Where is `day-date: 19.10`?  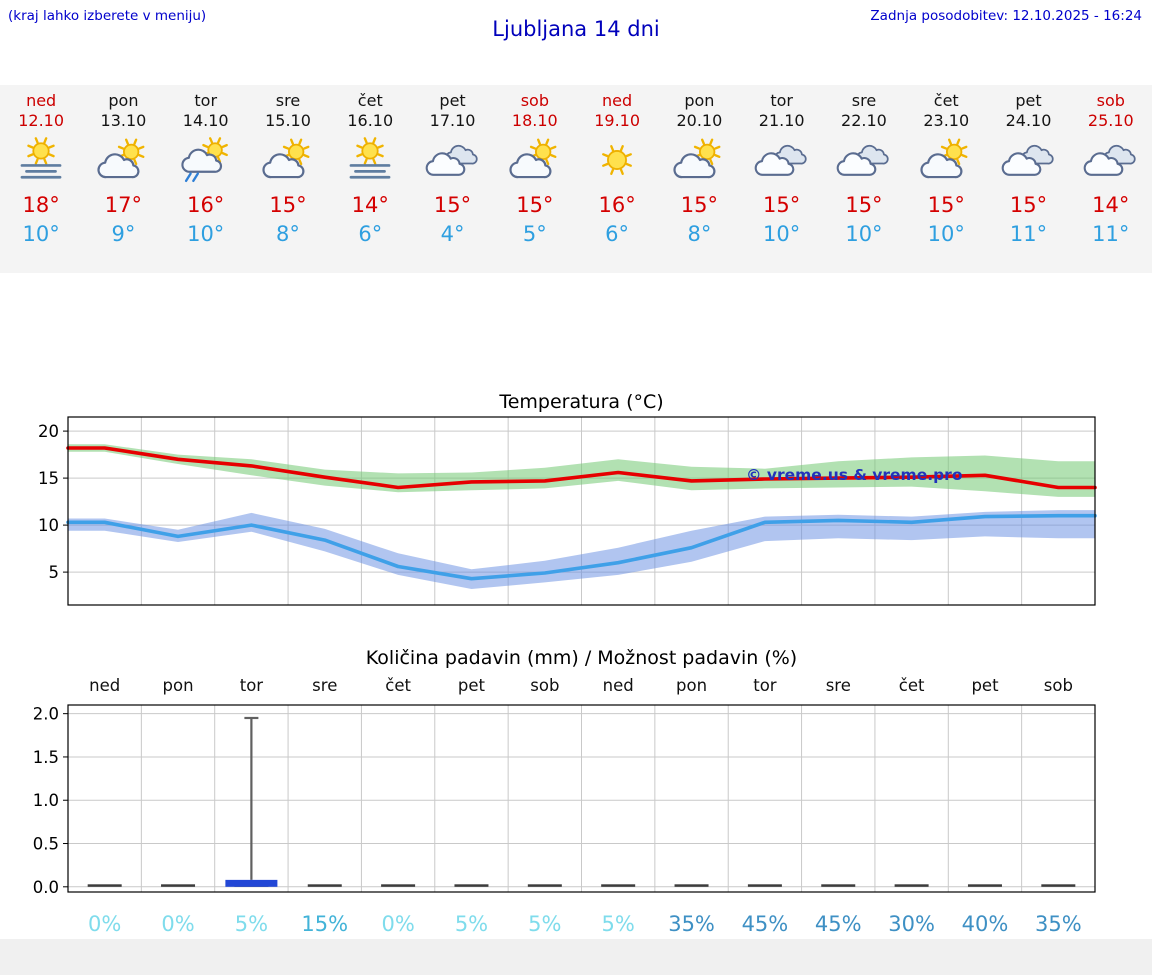 day-date: 19.10 is located at coordinates (617, 120).